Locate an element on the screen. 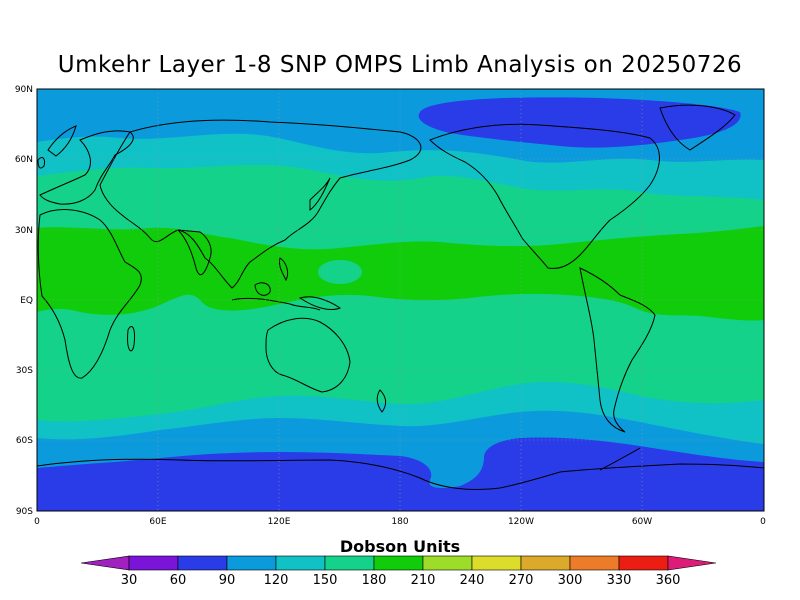 The image size is (800, 600). band-180-210-tropics is located at coordinates (400, 273).